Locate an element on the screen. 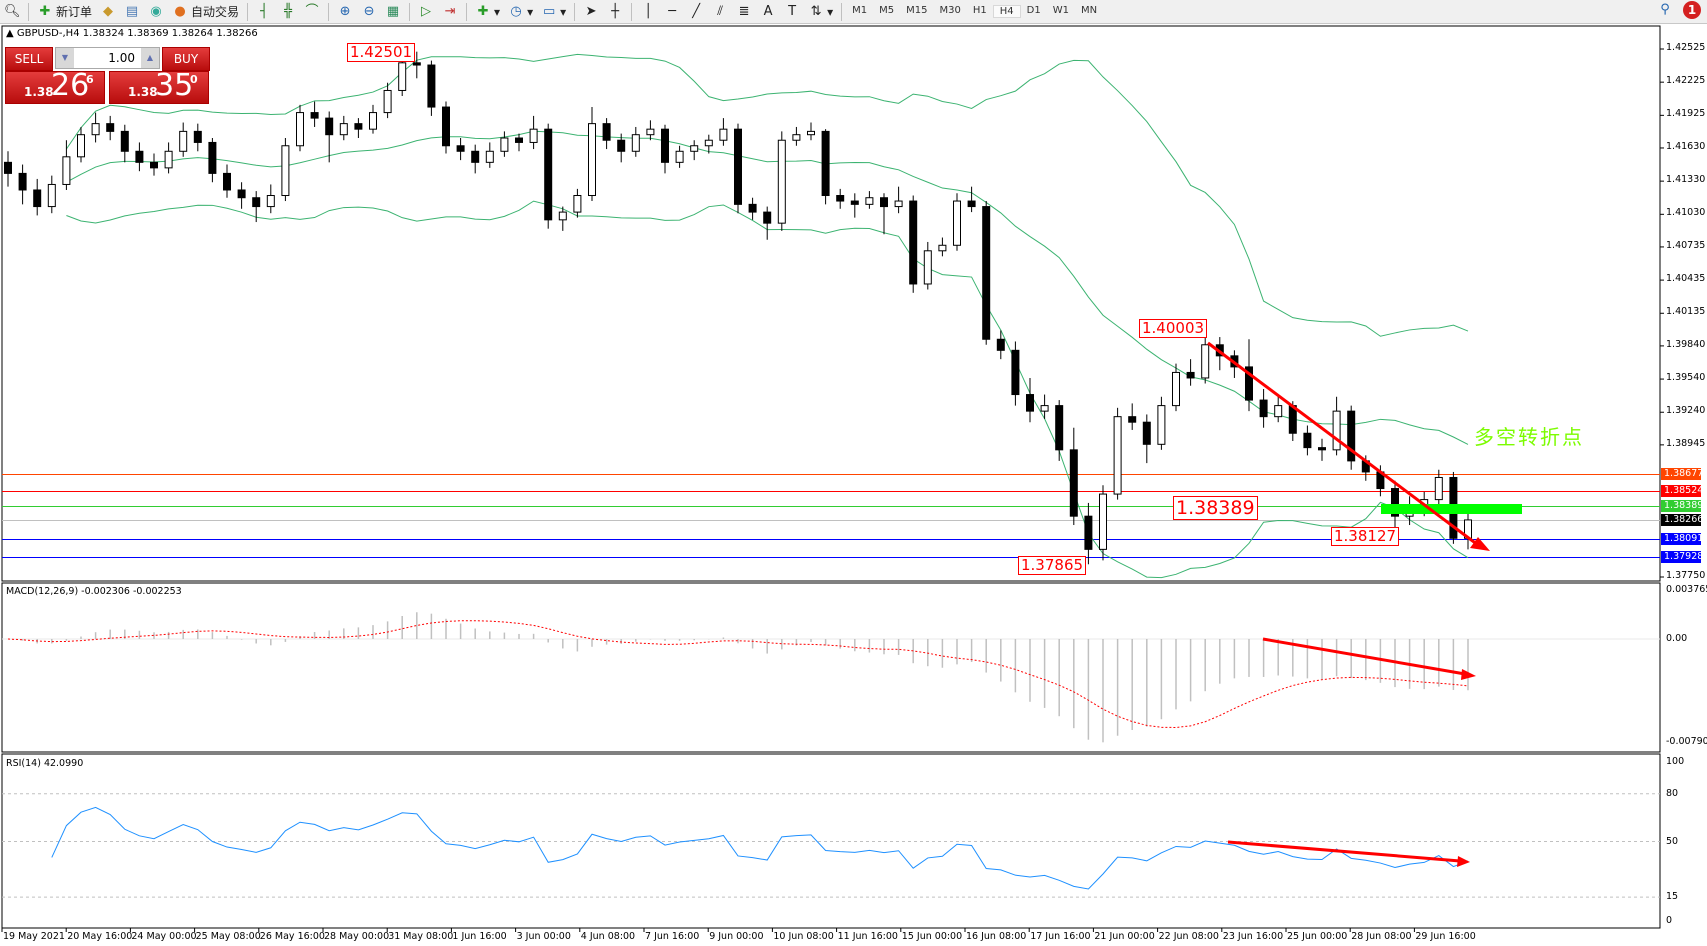 This screenshot has height=946, width=1707. periods-button: ◷ ▾ is located at coordinates (520, 12).